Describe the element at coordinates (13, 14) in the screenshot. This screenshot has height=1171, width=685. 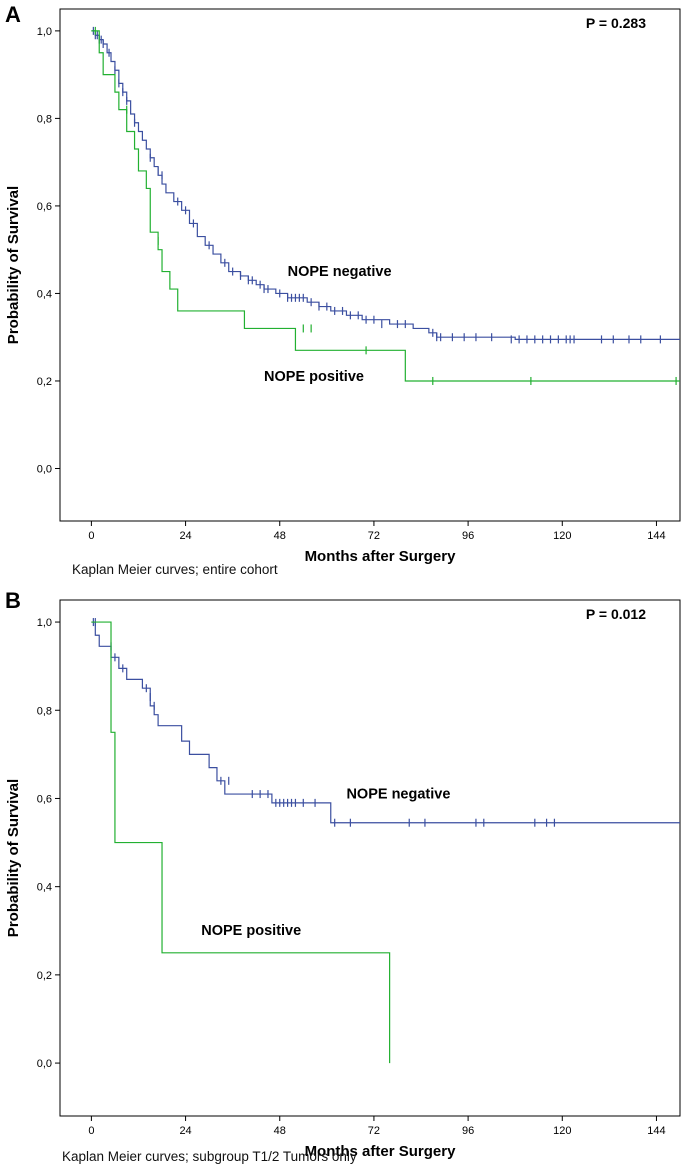
I see `panel-label: A` at that location.